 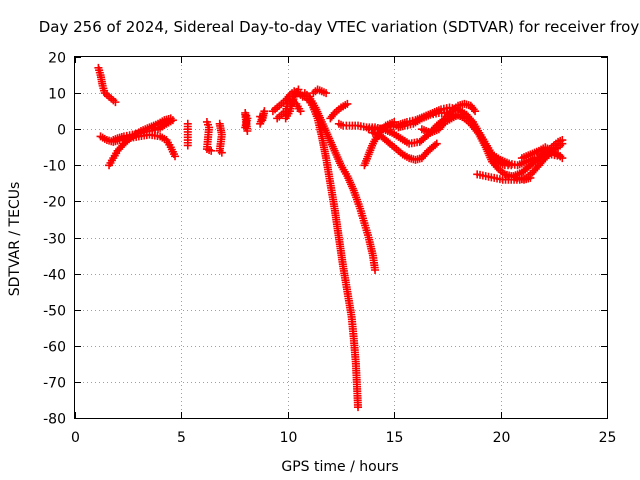 I want to click on y-tick-label: -50, so click(x=54, y=312).